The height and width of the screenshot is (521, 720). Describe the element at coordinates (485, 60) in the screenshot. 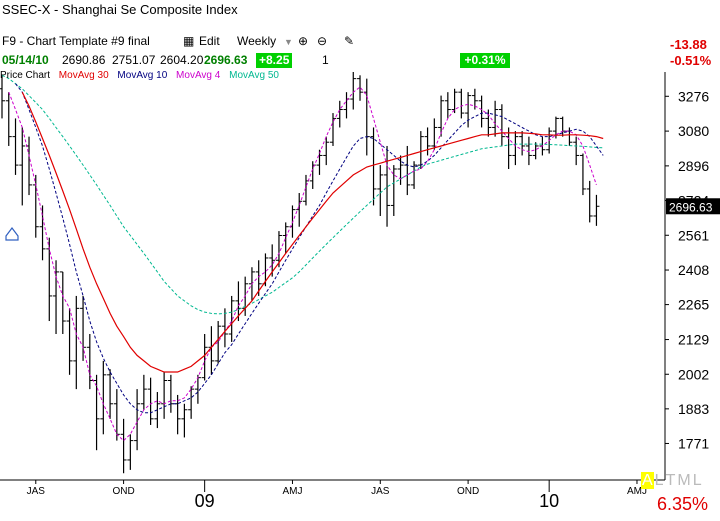

I see `change-pct-badge: +0.31%` at that location.